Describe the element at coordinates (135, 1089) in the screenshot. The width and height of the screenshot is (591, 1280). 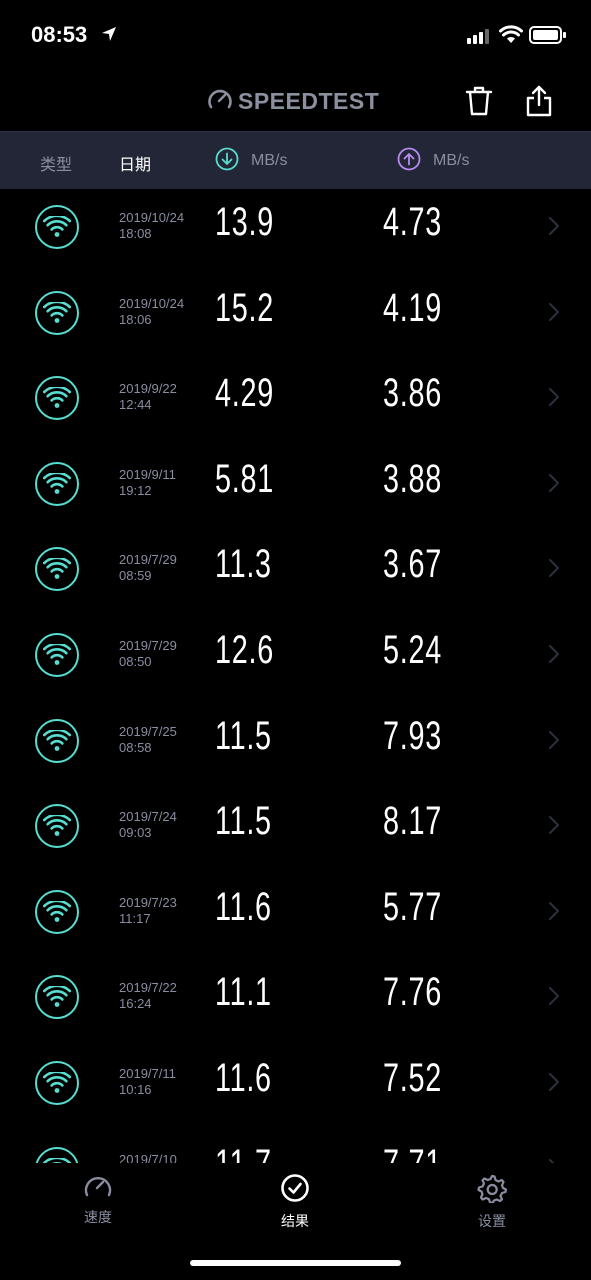
I see `result-time: 10:16` at that location.